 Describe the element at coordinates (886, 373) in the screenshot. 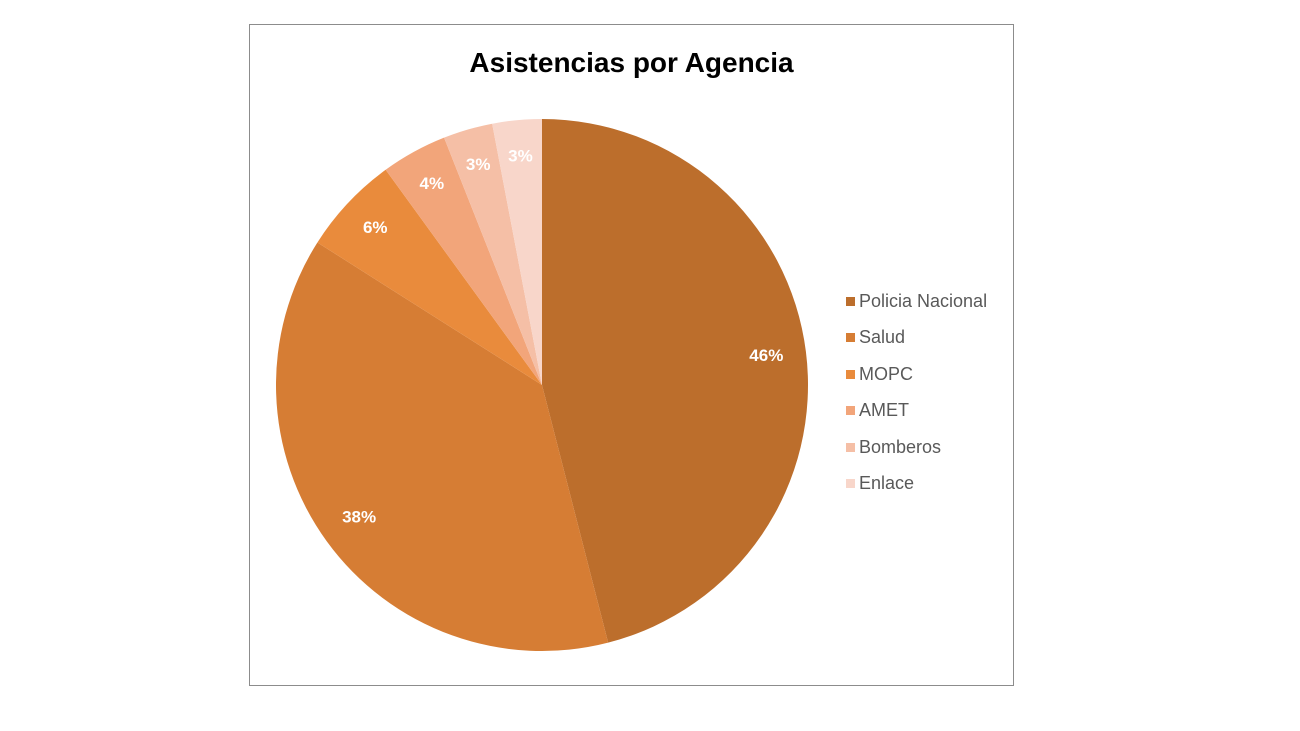

I see `legend-label: MOPC` at that location.